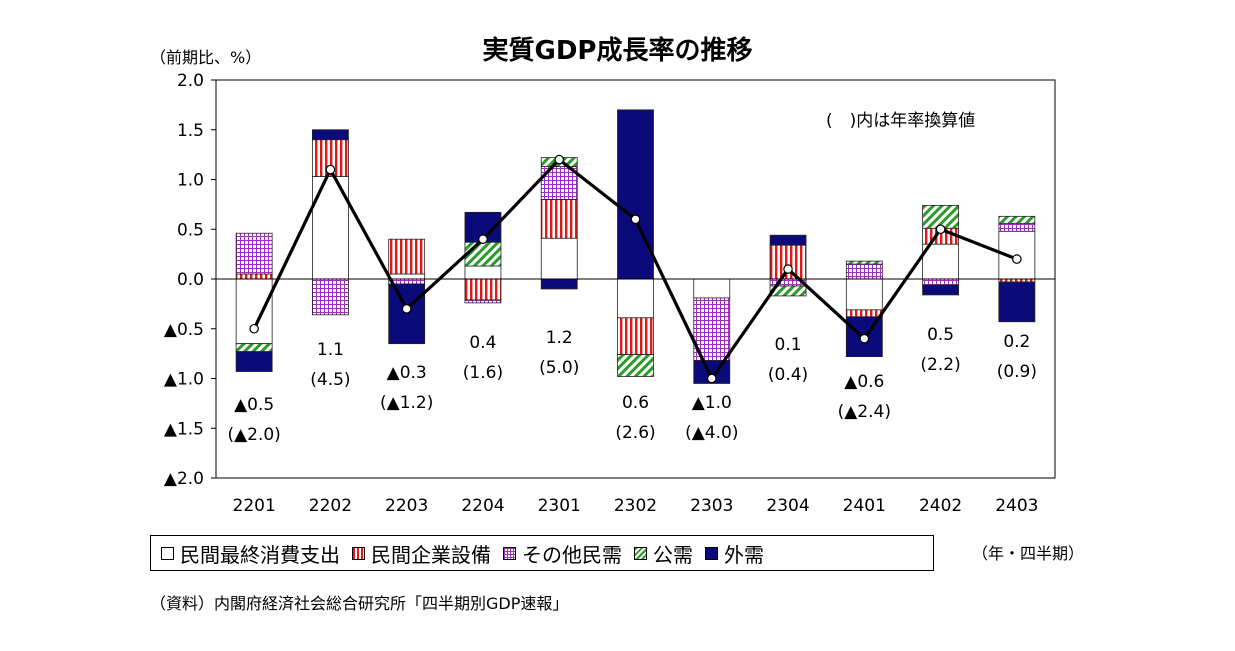 Image resolution: width=1235 pixels, height=651 pixels. I want to click on qoq-growth-label: 1.1, so click(330, 350).